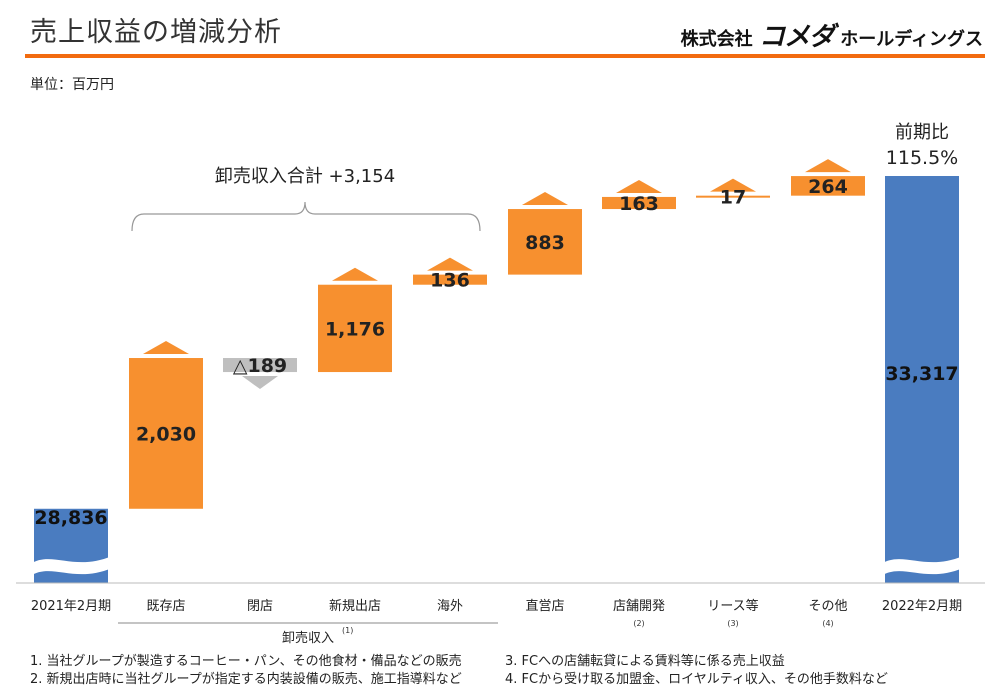 The width and height of the screenshot is (1003, 693). I want to click on group-axis-note: (1), so click(347, 630).